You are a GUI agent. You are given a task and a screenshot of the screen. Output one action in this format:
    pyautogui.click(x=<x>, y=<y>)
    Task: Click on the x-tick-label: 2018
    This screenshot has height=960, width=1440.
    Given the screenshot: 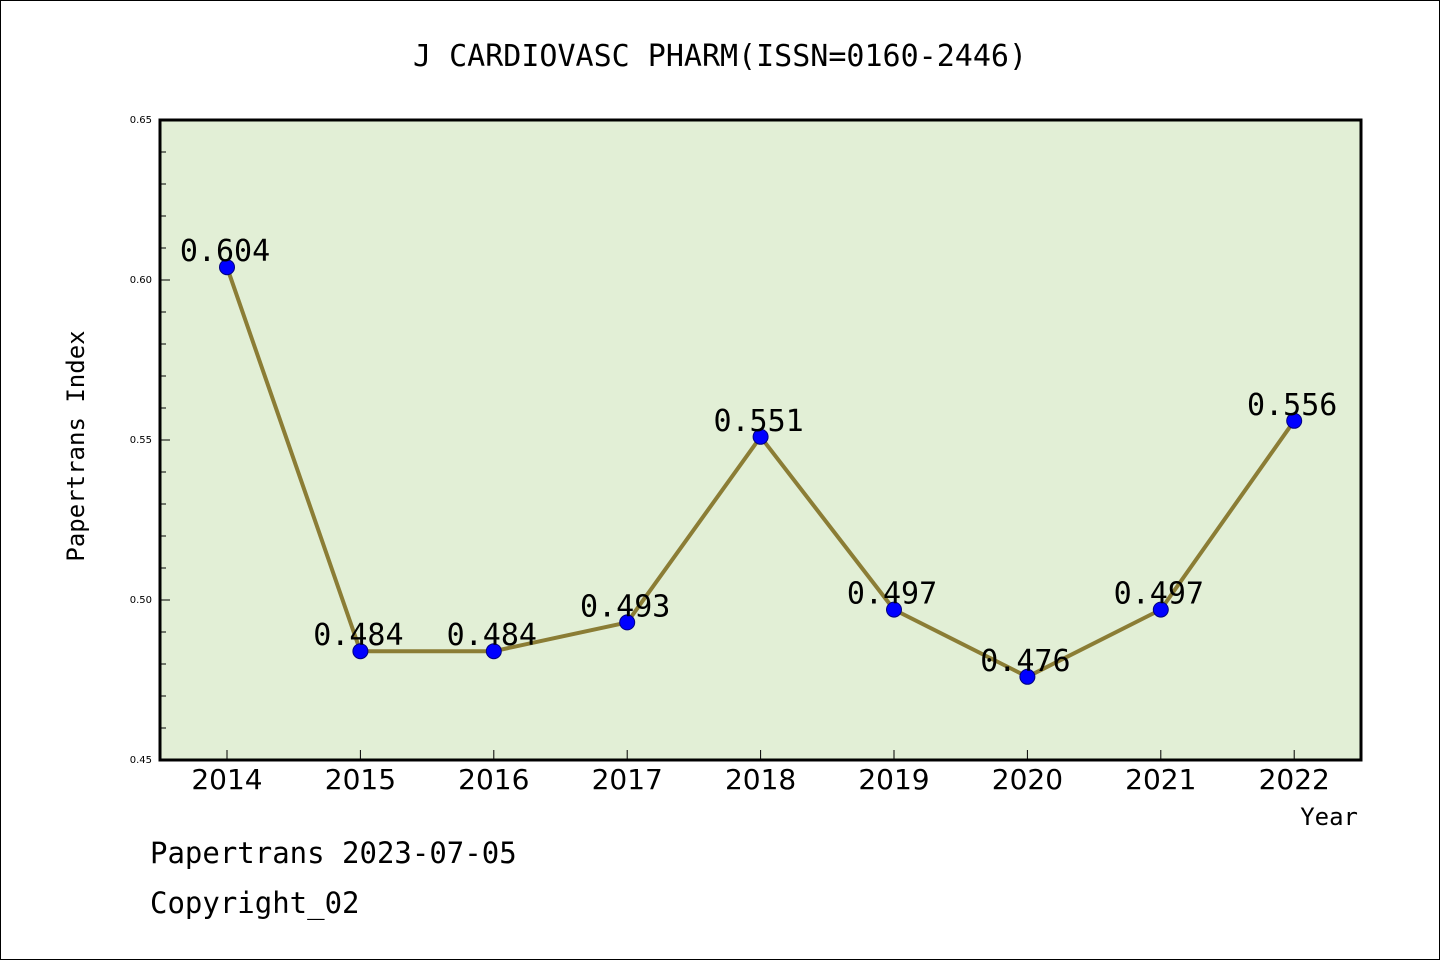 What is the action you would take?
    pyautogui.click(x=760, y=779)
    